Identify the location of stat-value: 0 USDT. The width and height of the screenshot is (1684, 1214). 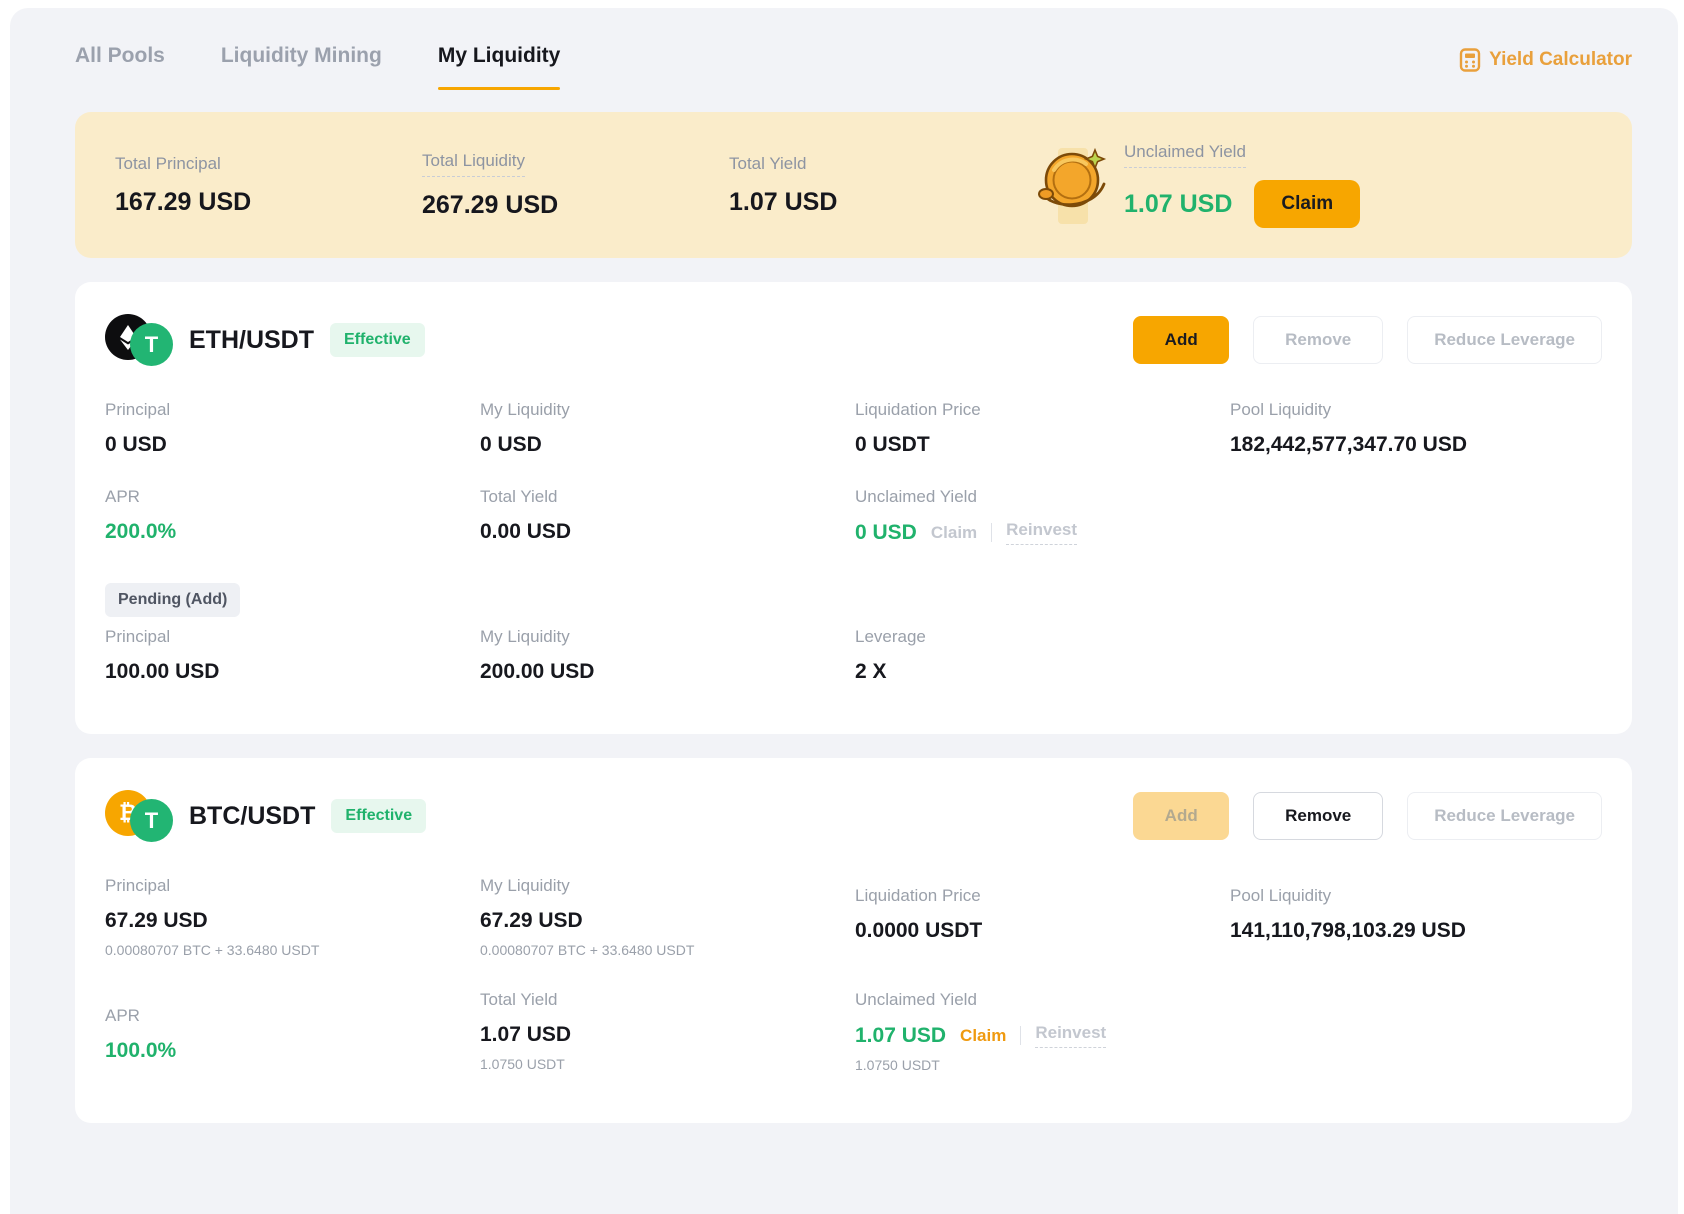
(892, 444).